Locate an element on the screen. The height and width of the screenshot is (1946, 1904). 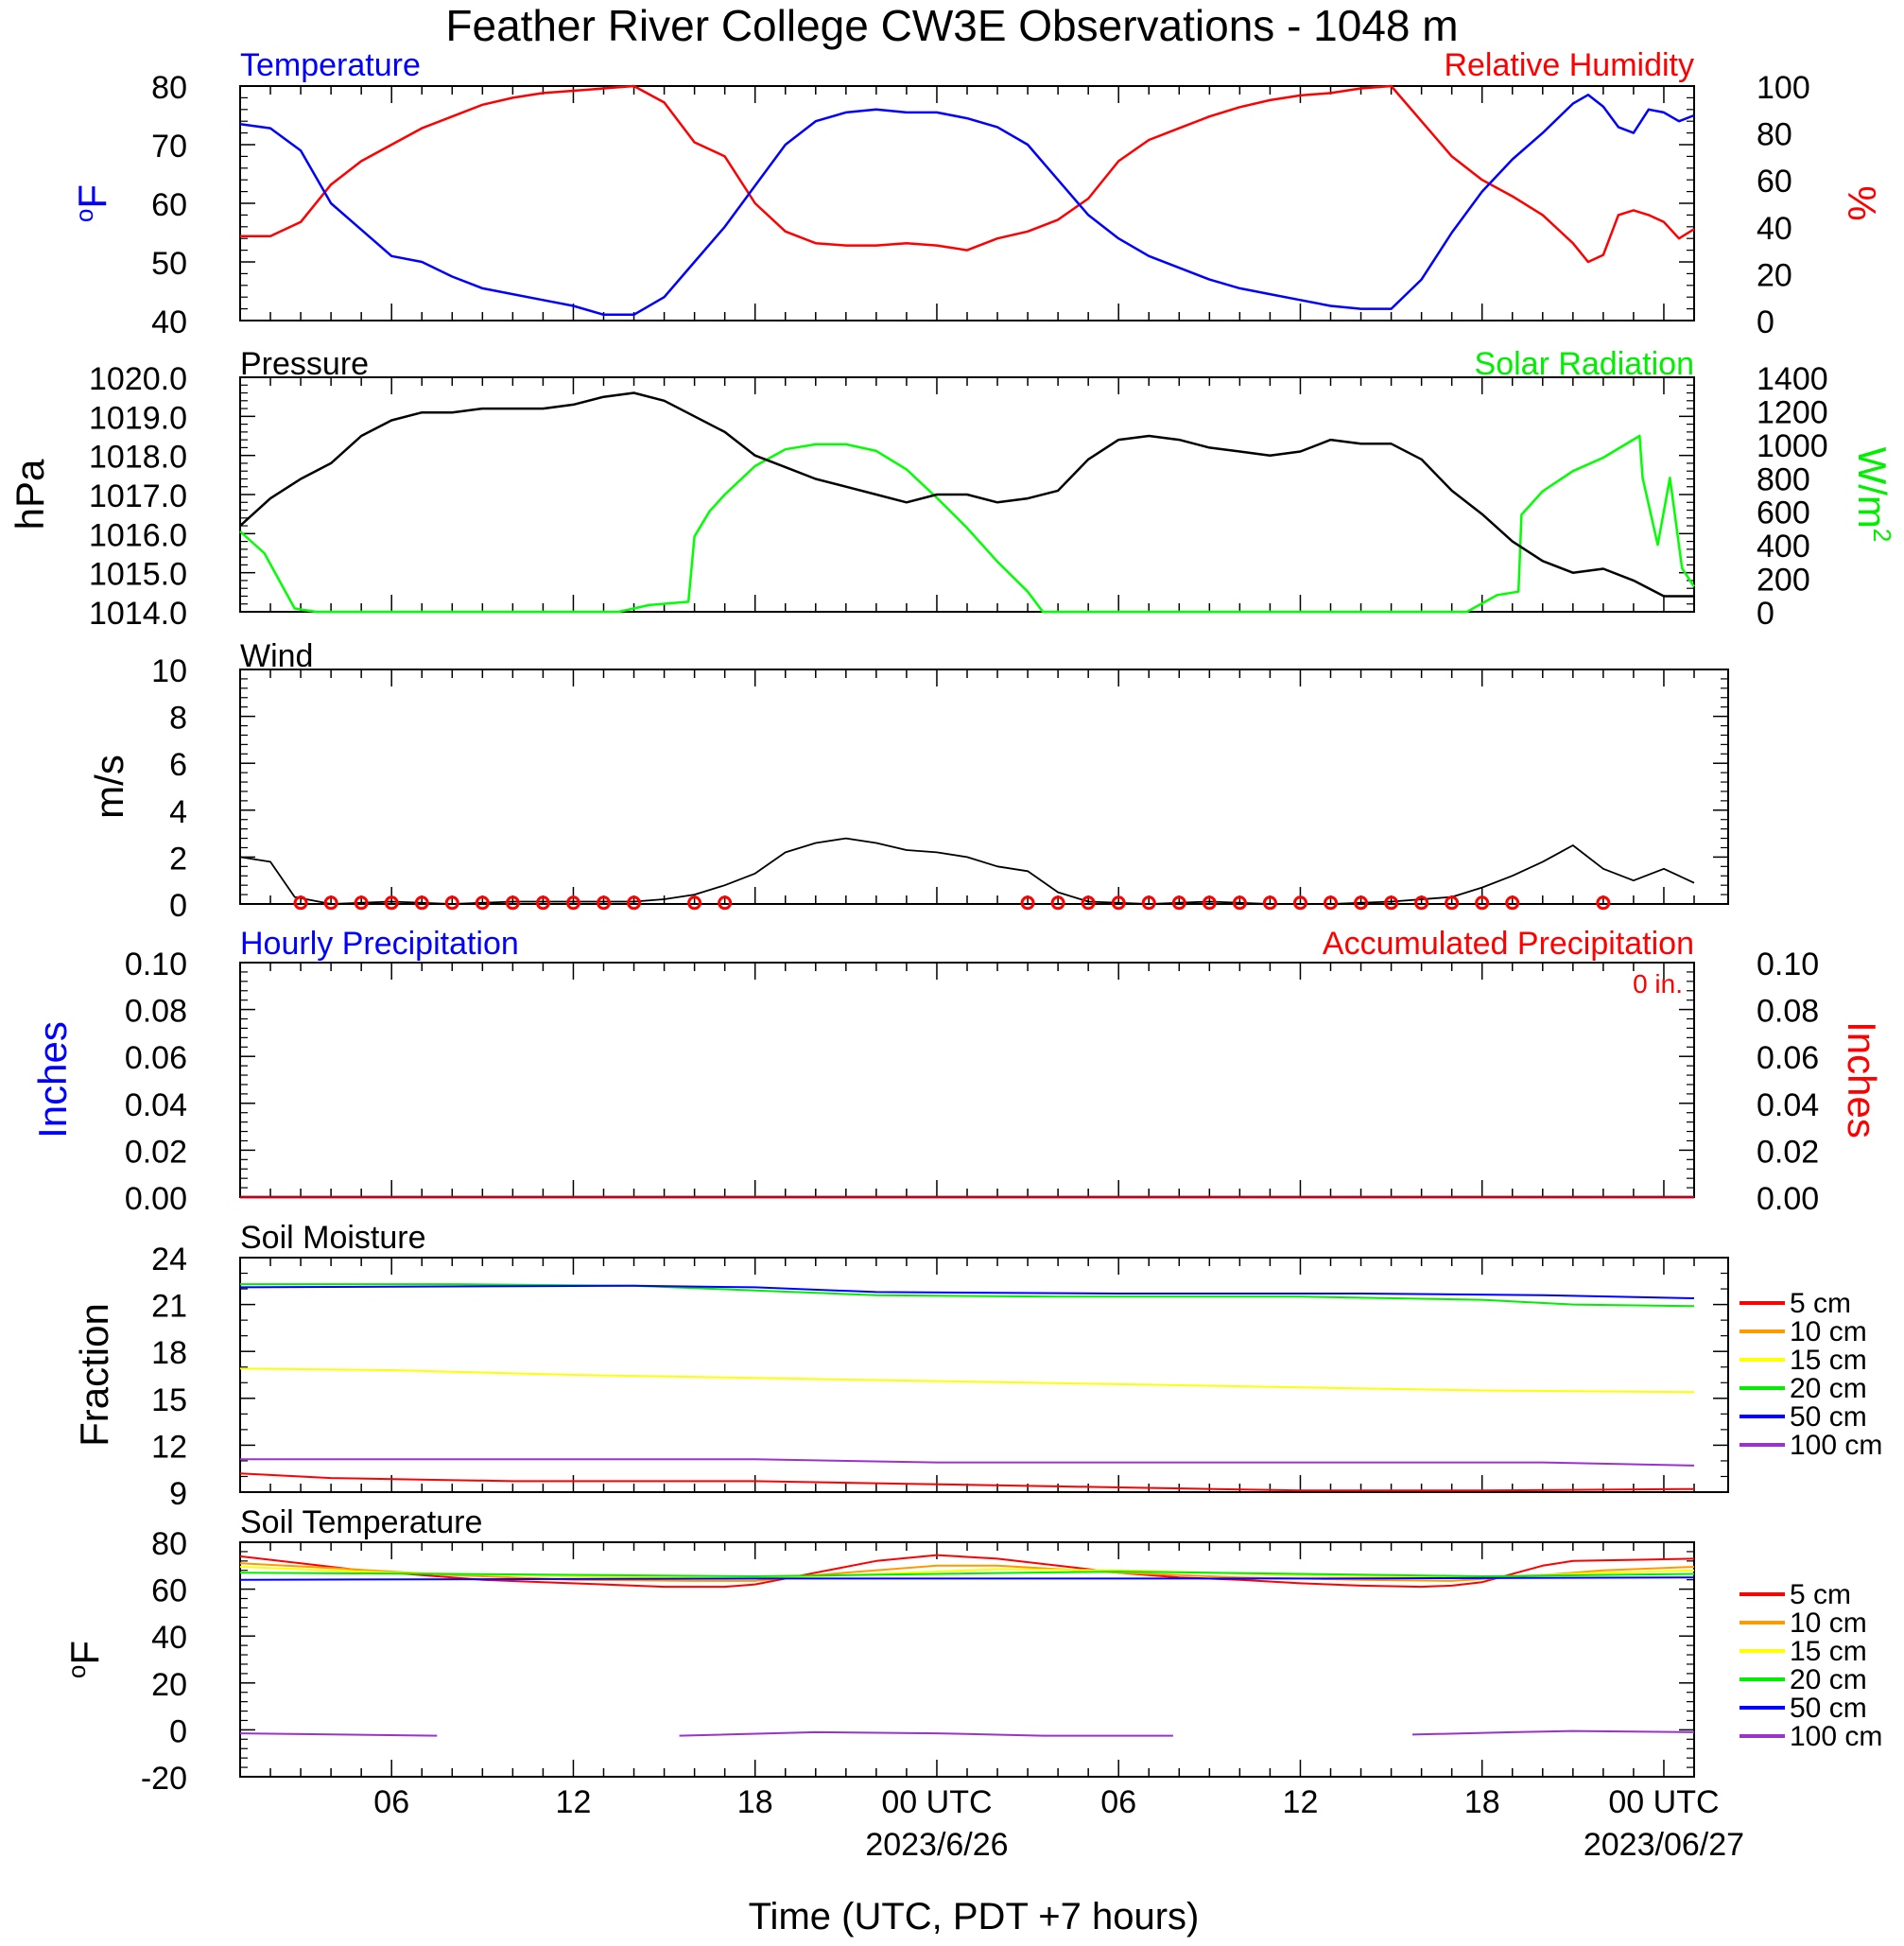
wind-unit-label: m/s is located at coordinates (109, 787).